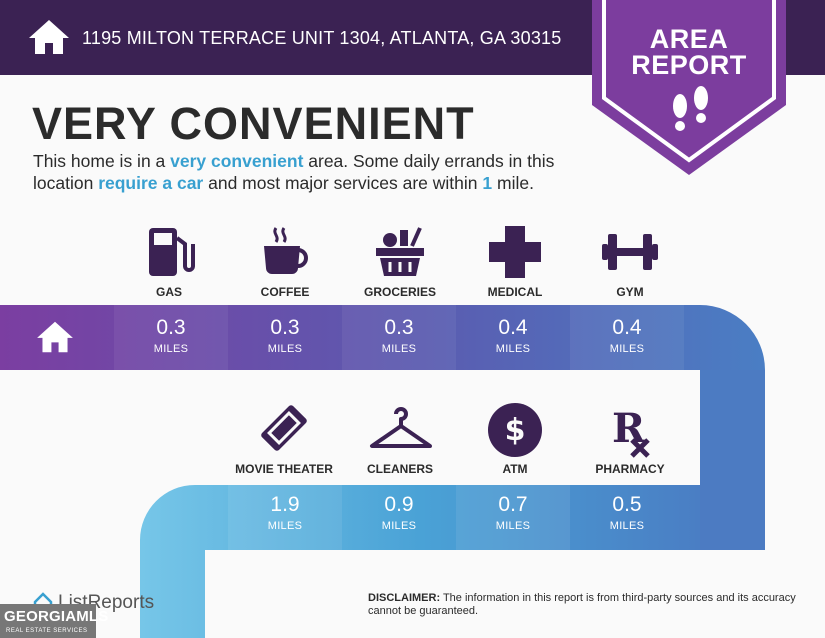  Describe the element at coordinates (284, 469) in the screenshot. I see `amenity-label-movie-theater: MOVIE THEATER` at that location.